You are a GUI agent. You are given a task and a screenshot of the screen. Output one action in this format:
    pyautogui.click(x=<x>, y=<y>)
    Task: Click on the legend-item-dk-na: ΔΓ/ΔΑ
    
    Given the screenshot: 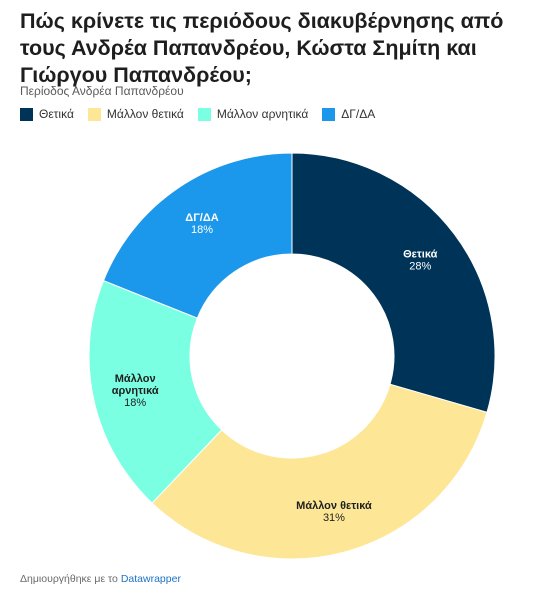 What is the action you would take?
    pyautogui.click(x=348, y=114)
    